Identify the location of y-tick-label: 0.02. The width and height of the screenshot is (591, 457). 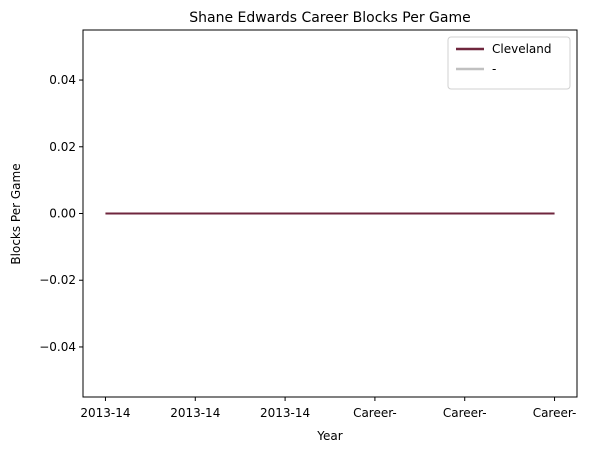
(62, 147).